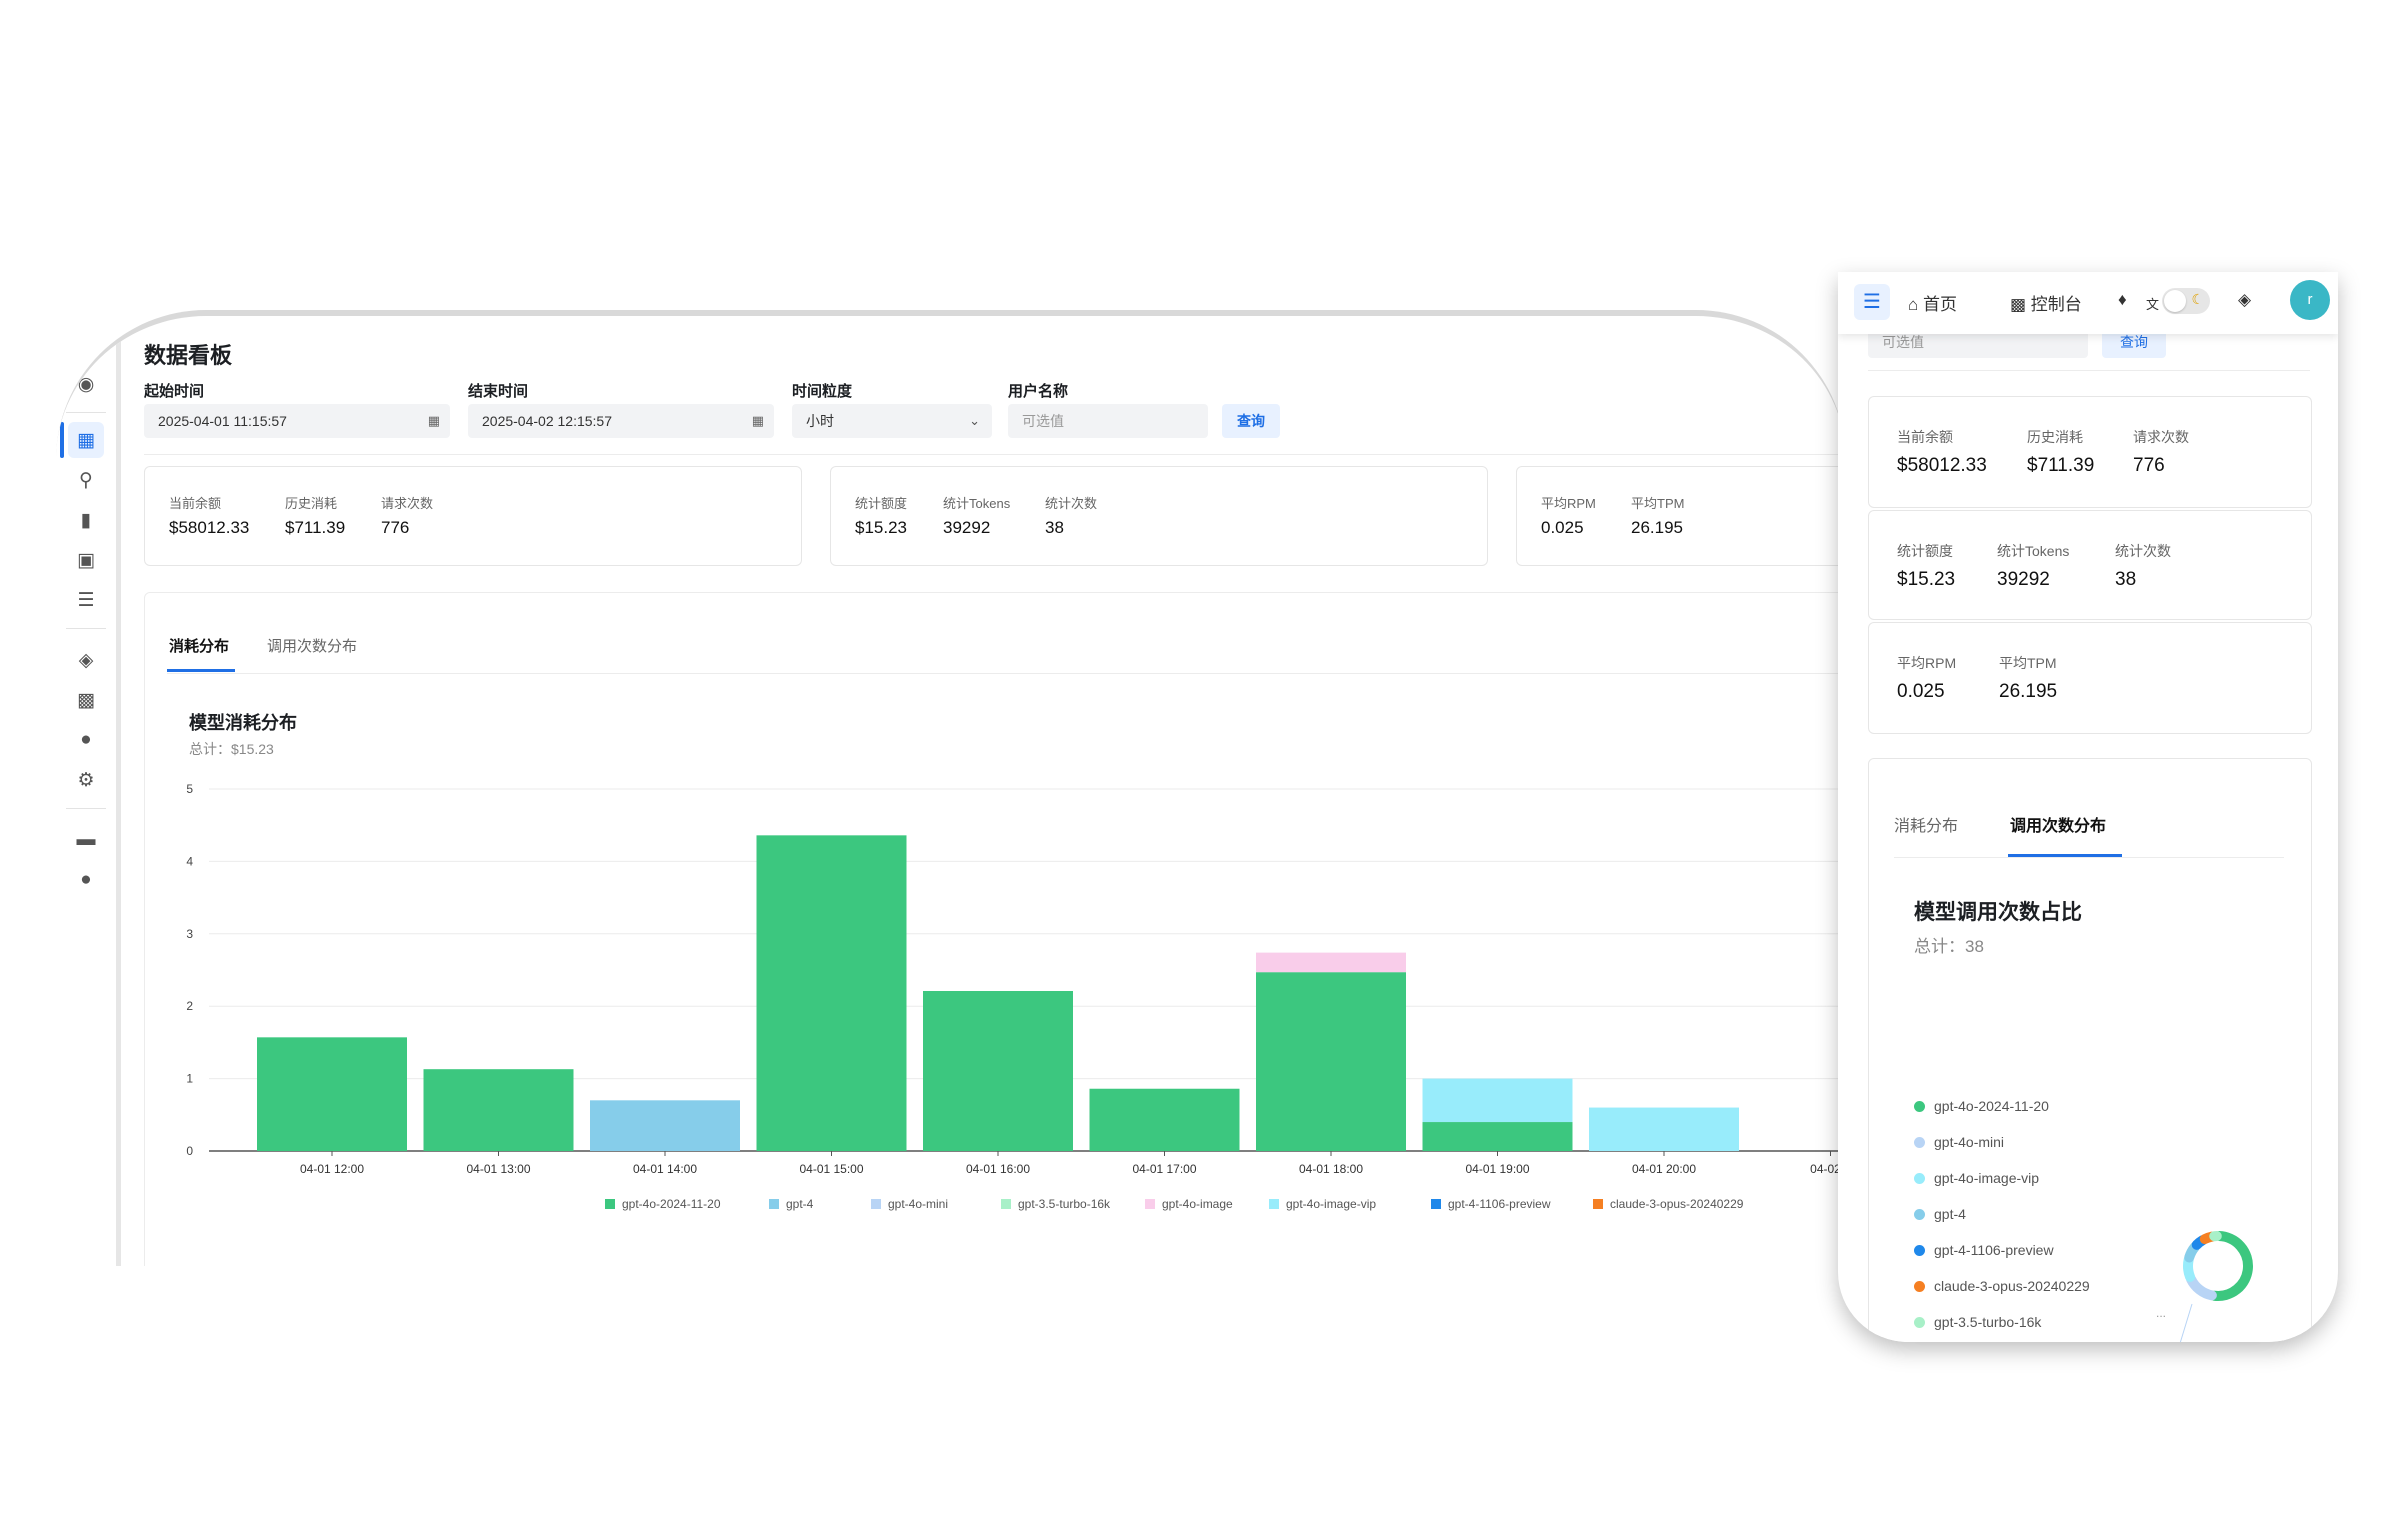 Image resolution: width=2400 pixels, height=1520 pixels. What do you see at coordinates (86, 600) in the screenshot?
I see `task-list-icon: ☰` at bounding box center [86, 600].